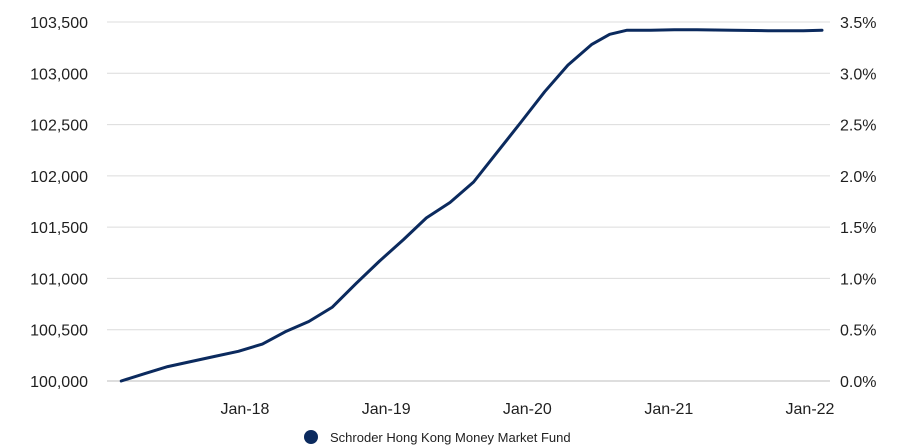 Image resolution: width=900 pixels, height=447 pixels. I want to click on y-tick-label-right: 3.5%, so click(858, 23).